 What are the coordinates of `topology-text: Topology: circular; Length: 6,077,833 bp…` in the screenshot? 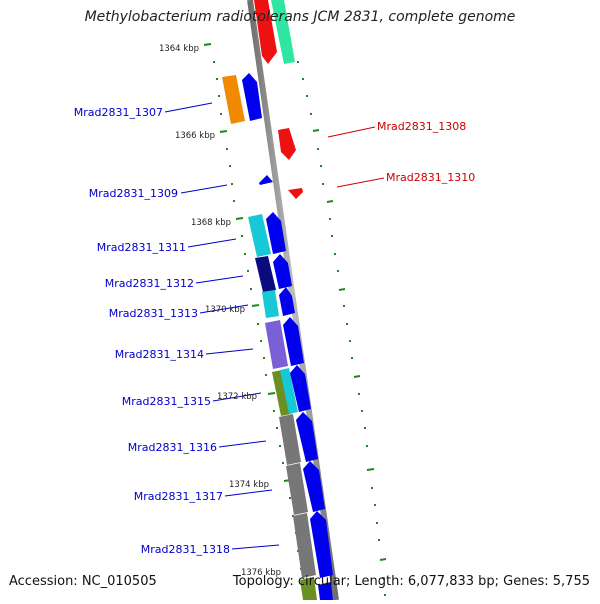 It's located at (411, 581).